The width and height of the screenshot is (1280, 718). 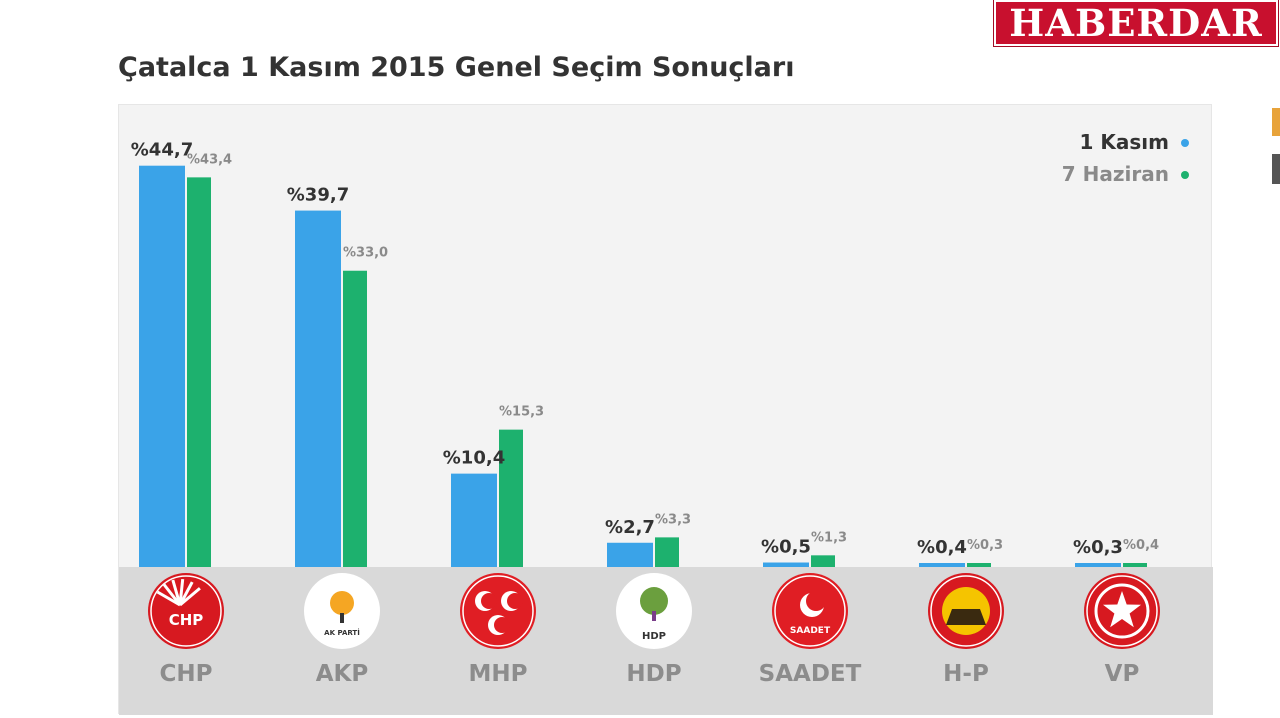 I want to click on data-label-akp-haziran: %33,0, so click(x=365, y=253).